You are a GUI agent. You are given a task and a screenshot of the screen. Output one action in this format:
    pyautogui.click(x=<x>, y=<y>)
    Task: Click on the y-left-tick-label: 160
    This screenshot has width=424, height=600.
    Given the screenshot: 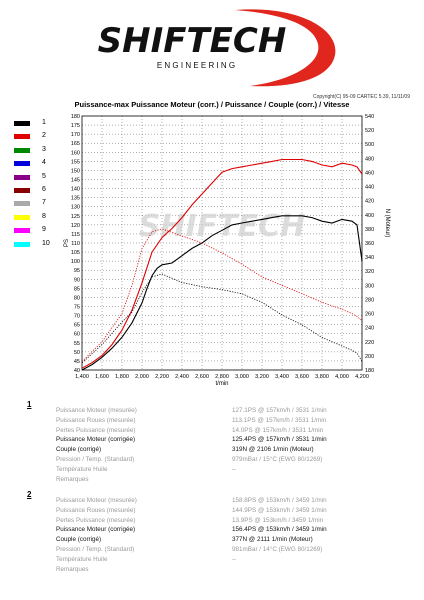 What is the action you would take?
    pyautogui.click(x=75, y=153)
    